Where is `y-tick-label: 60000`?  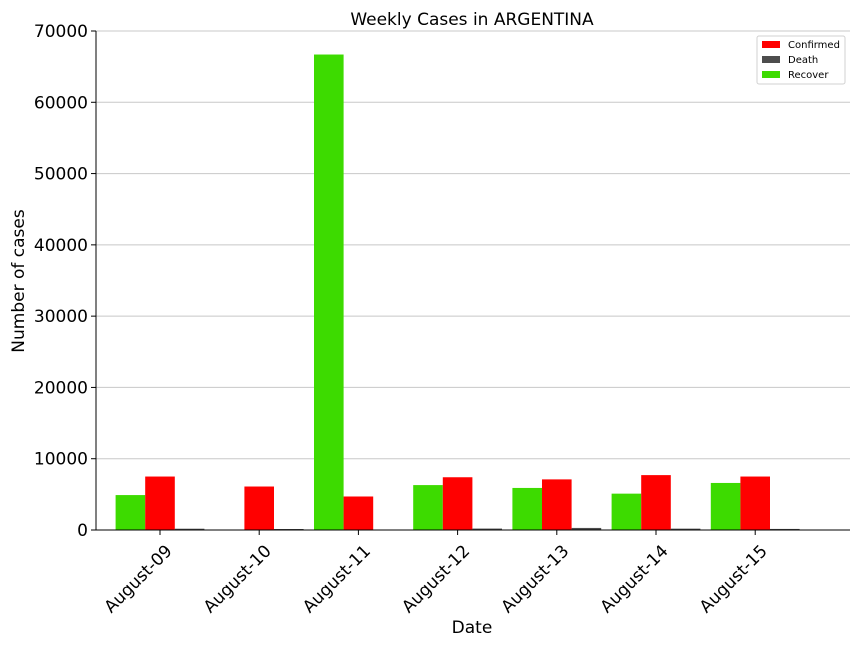
y-tick-label: 60000 is located at coordinates (61, 103).